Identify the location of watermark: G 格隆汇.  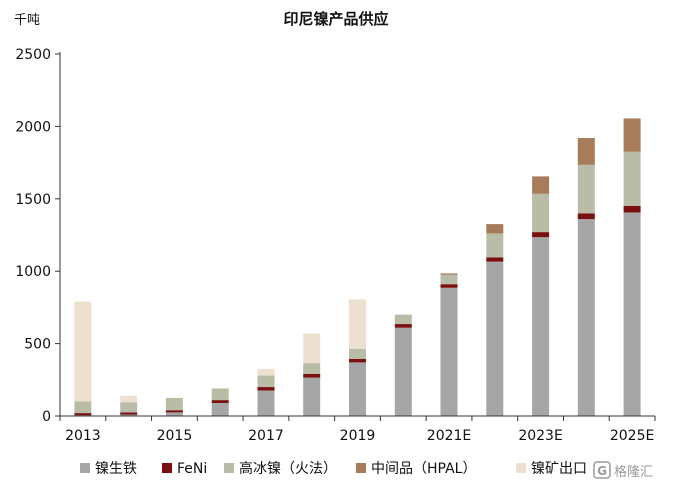
(623, 470).